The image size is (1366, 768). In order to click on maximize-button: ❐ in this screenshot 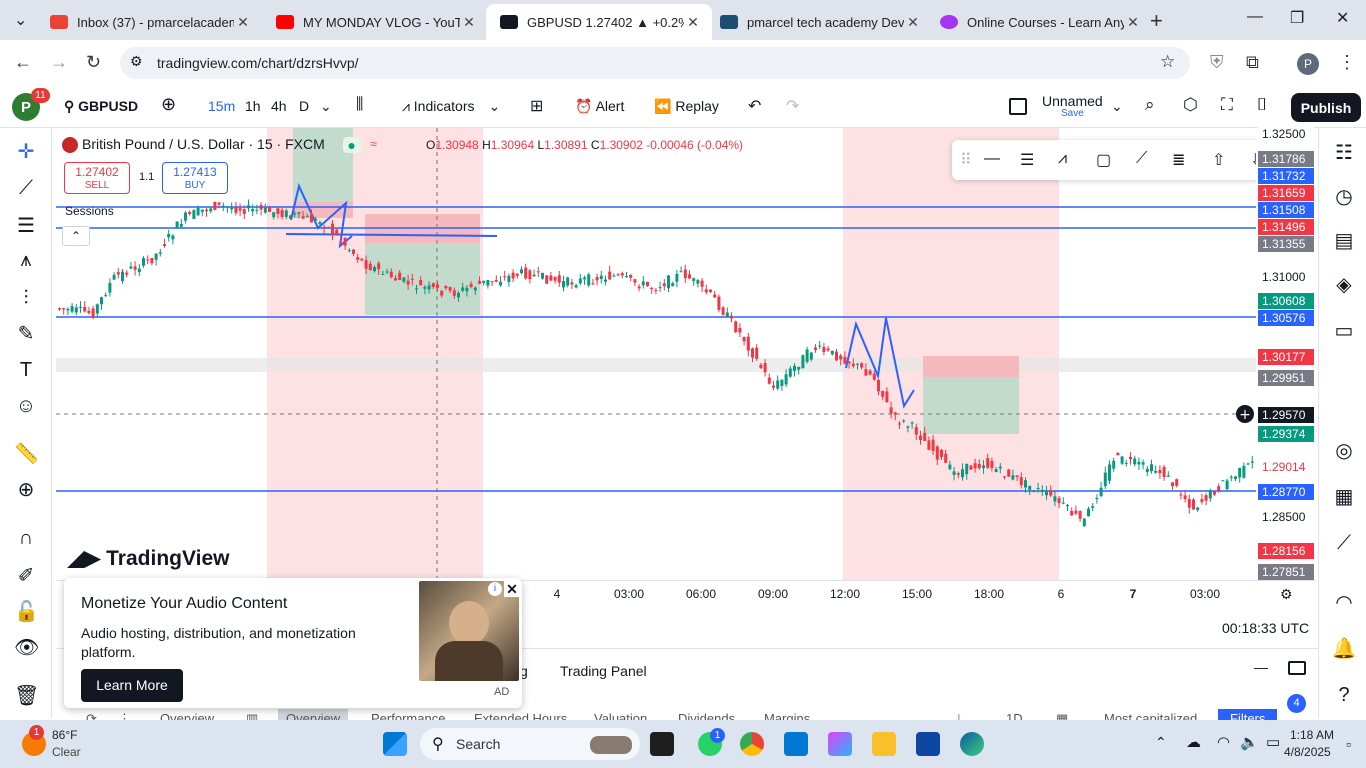, I will do `click(1297, 18)`.